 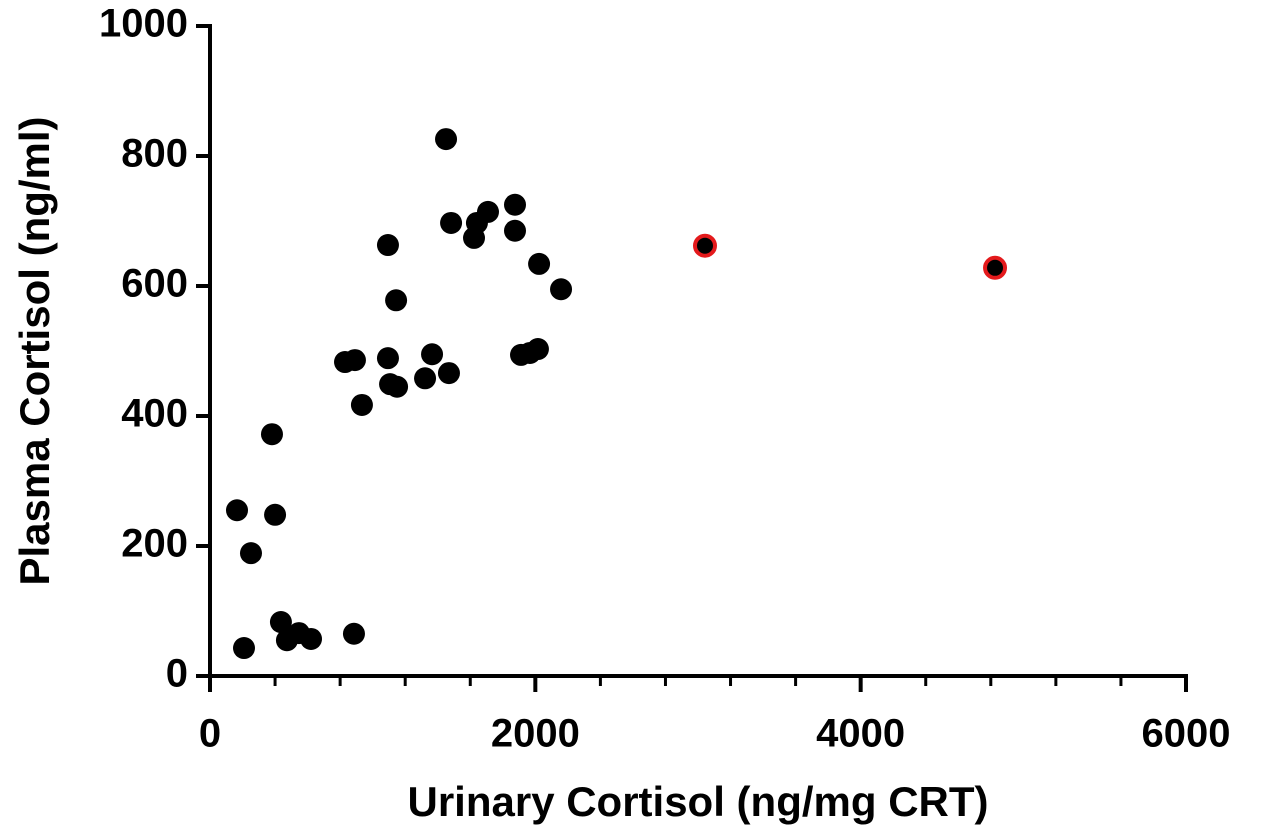 What do you see at coordinates (697, 801) in the screenshot?
I see `x-axis-title: Urinary Cortisol (ng/mg CRT)` at bounding box center [697, 801].